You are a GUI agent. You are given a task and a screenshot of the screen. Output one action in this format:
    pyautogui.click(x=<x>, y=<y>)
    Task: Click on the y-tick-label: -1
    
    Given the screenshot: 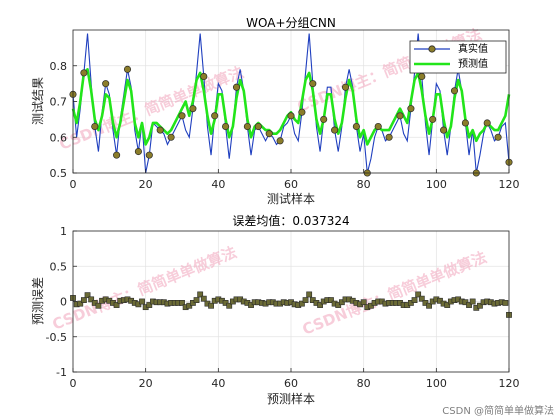 What is the action you would take?
    pyautogui.click(x=61, y=372)
    